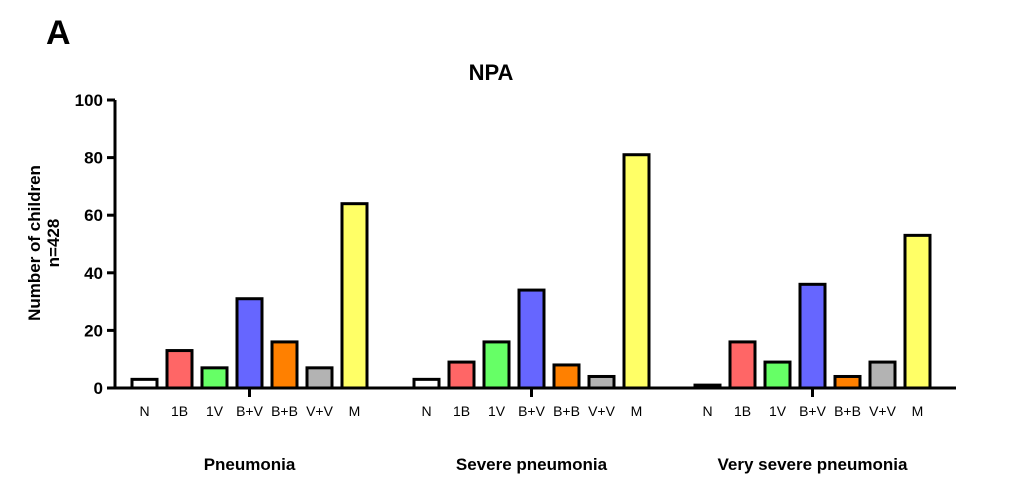 The width and height of the screenshot is (1024, 498). What do you see at coordinates (532, 464) in the screenshot?
I see `x-group-label: Severe pneumonia` at bounding box center [532, 464].